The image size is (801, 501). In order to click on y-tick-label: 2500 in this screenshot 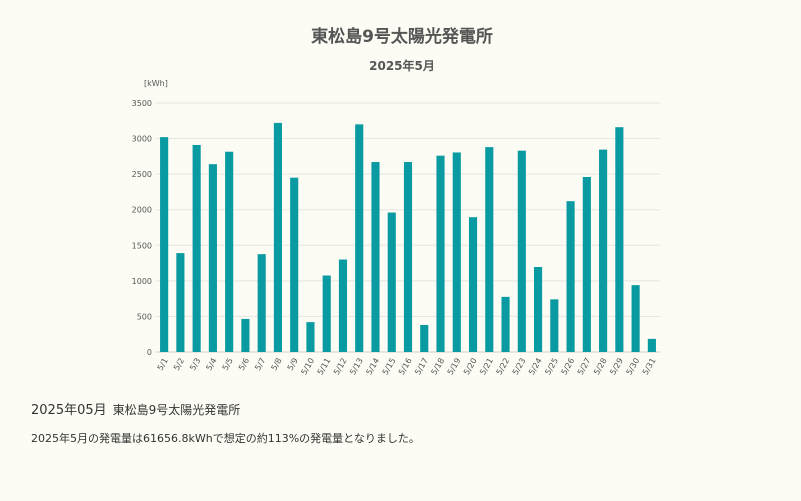, I will do `click(142, 174)`.